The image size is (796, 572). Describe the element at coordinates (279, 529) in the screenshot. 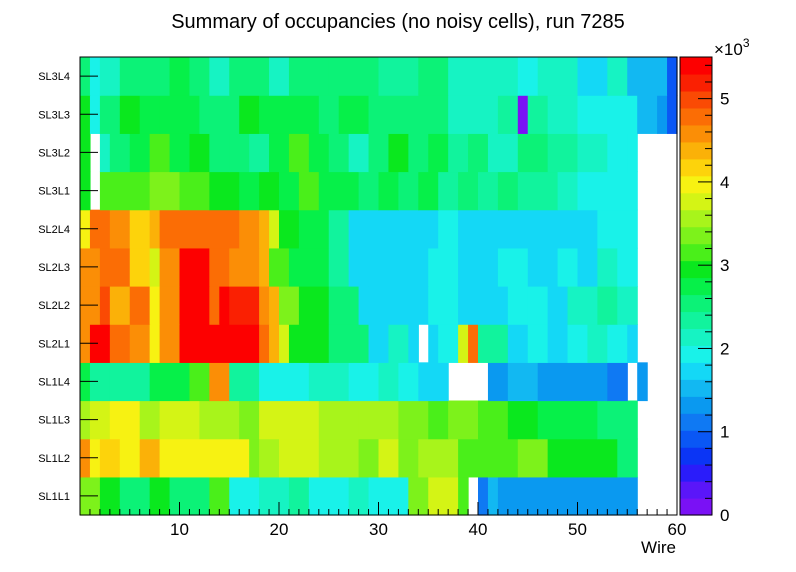

I see `x-tick-label: 20` at that location.